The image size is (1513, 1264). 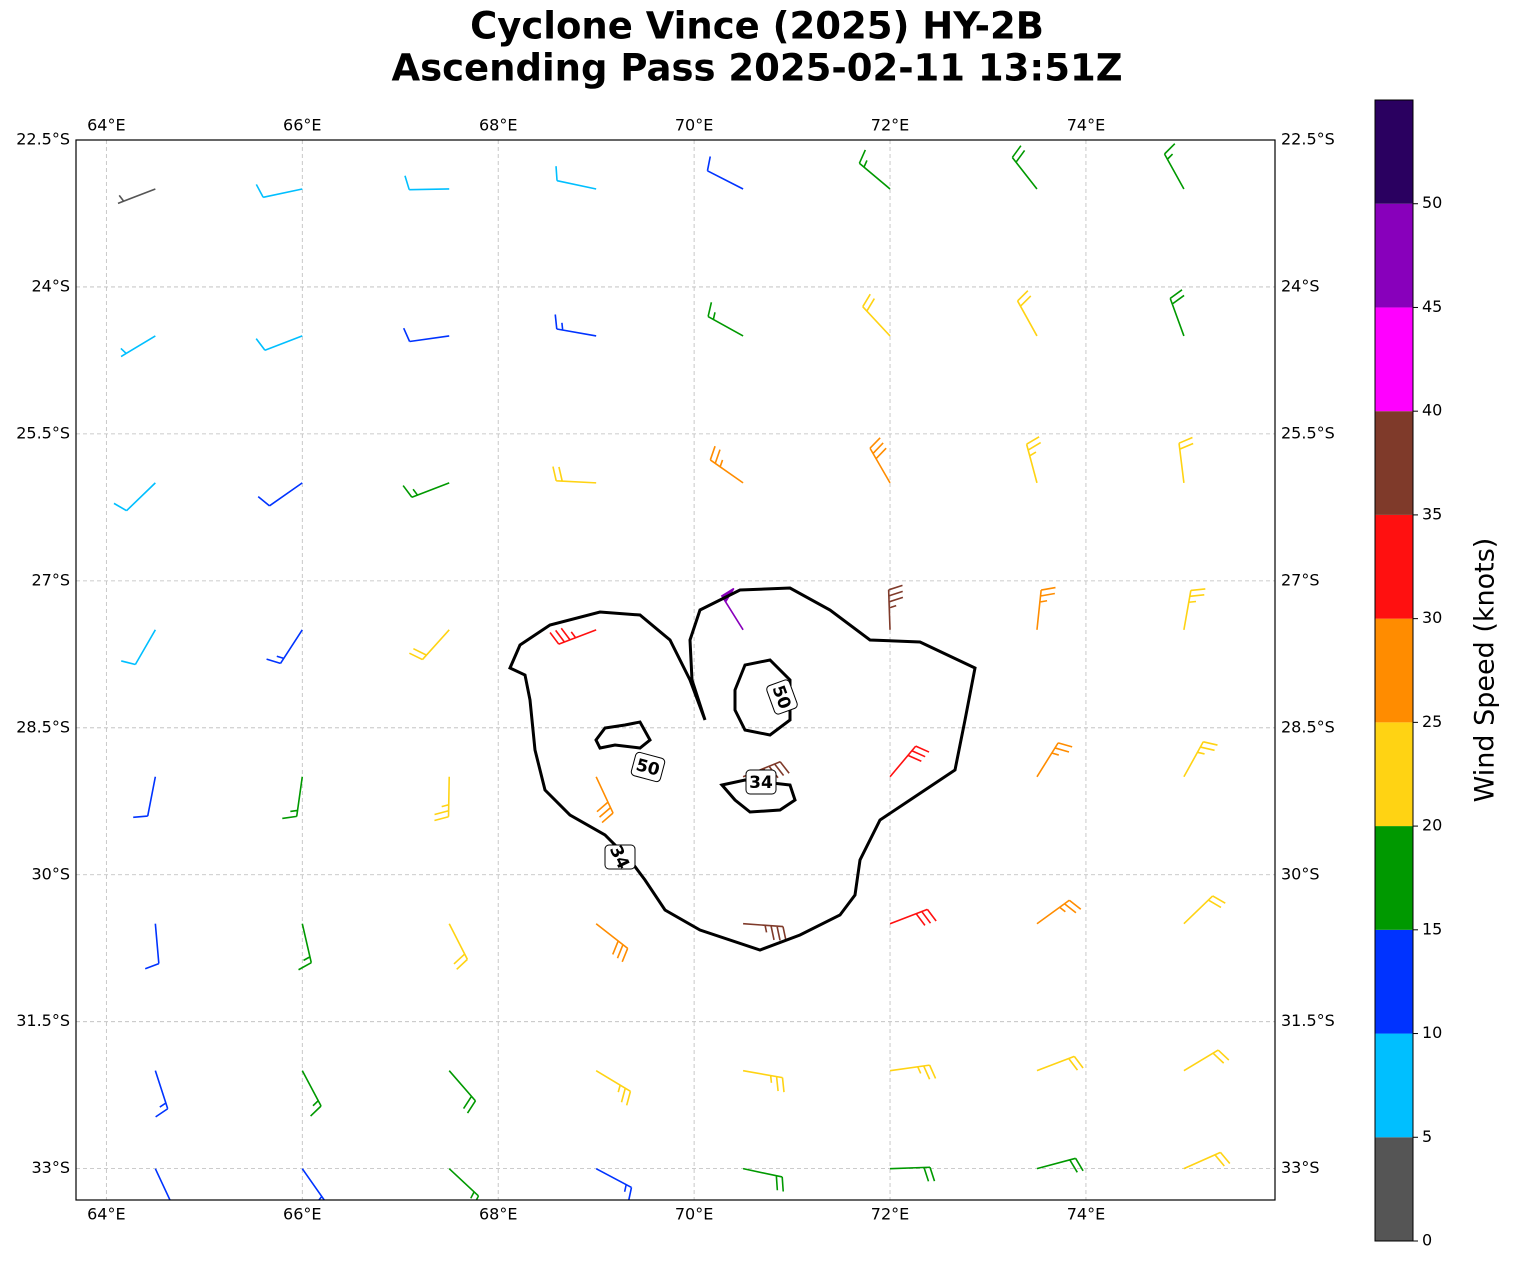 What do you see at coordinates (1308, 726) in the screenshot?
I see `y-tick-label: 28.5°S` at bounding box center [1308, 726].